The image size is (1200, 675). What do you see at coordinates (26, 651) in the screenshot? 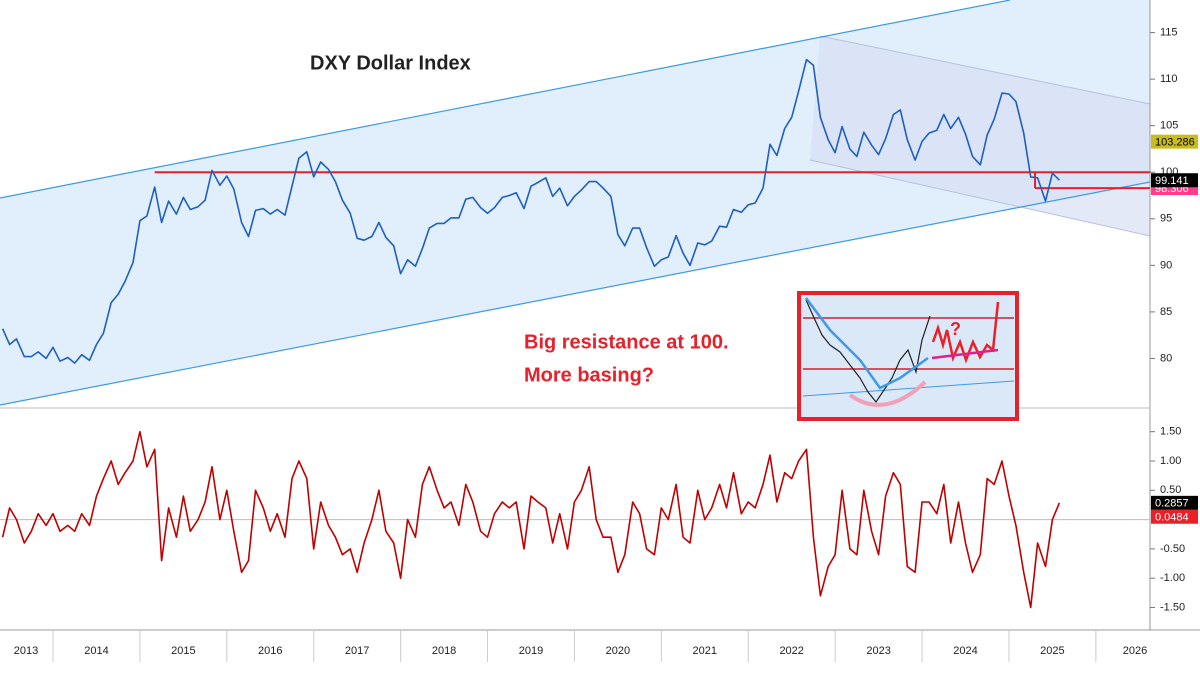
I see `x-tick-label: 2013` at bounding box center [26, 651].